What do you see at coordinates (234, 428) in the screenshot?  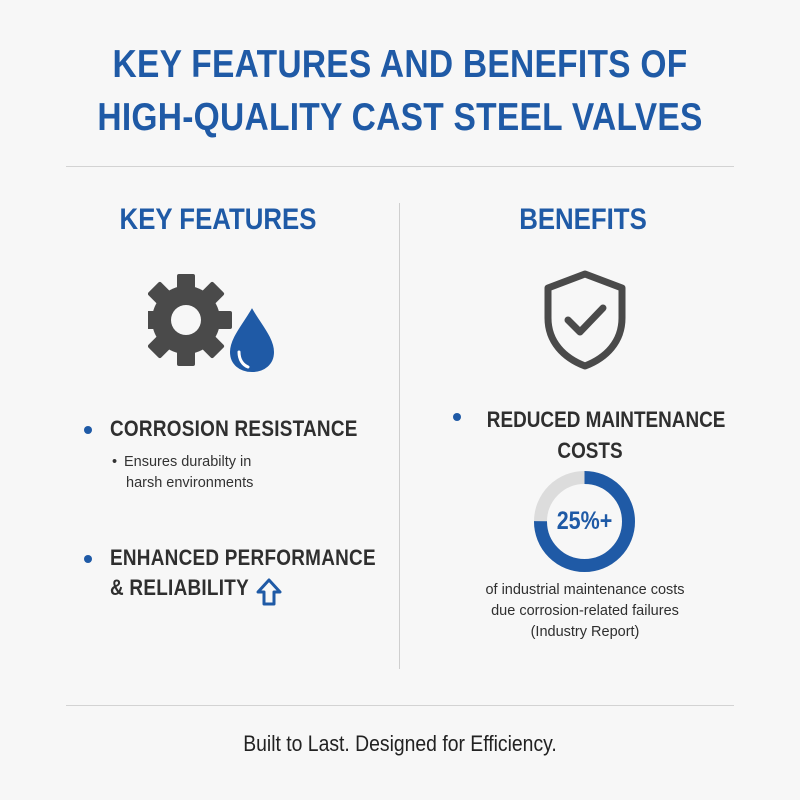 I see `feature-corrosion-resistance: CORROSION RESISTANCE` at bounding box center [234, 428].